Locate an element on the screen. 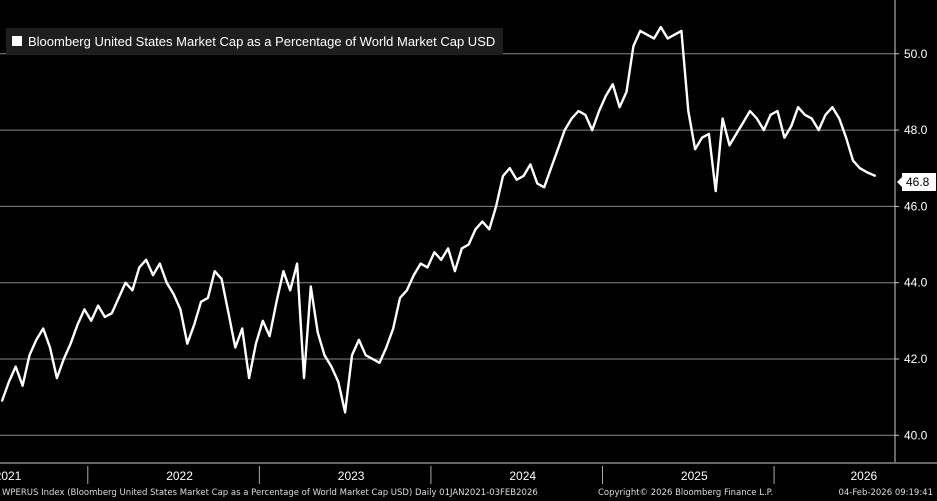 This screenshot has width=937, height=501. y-tick-label: 40.0 is located at coordinates (916, 435).